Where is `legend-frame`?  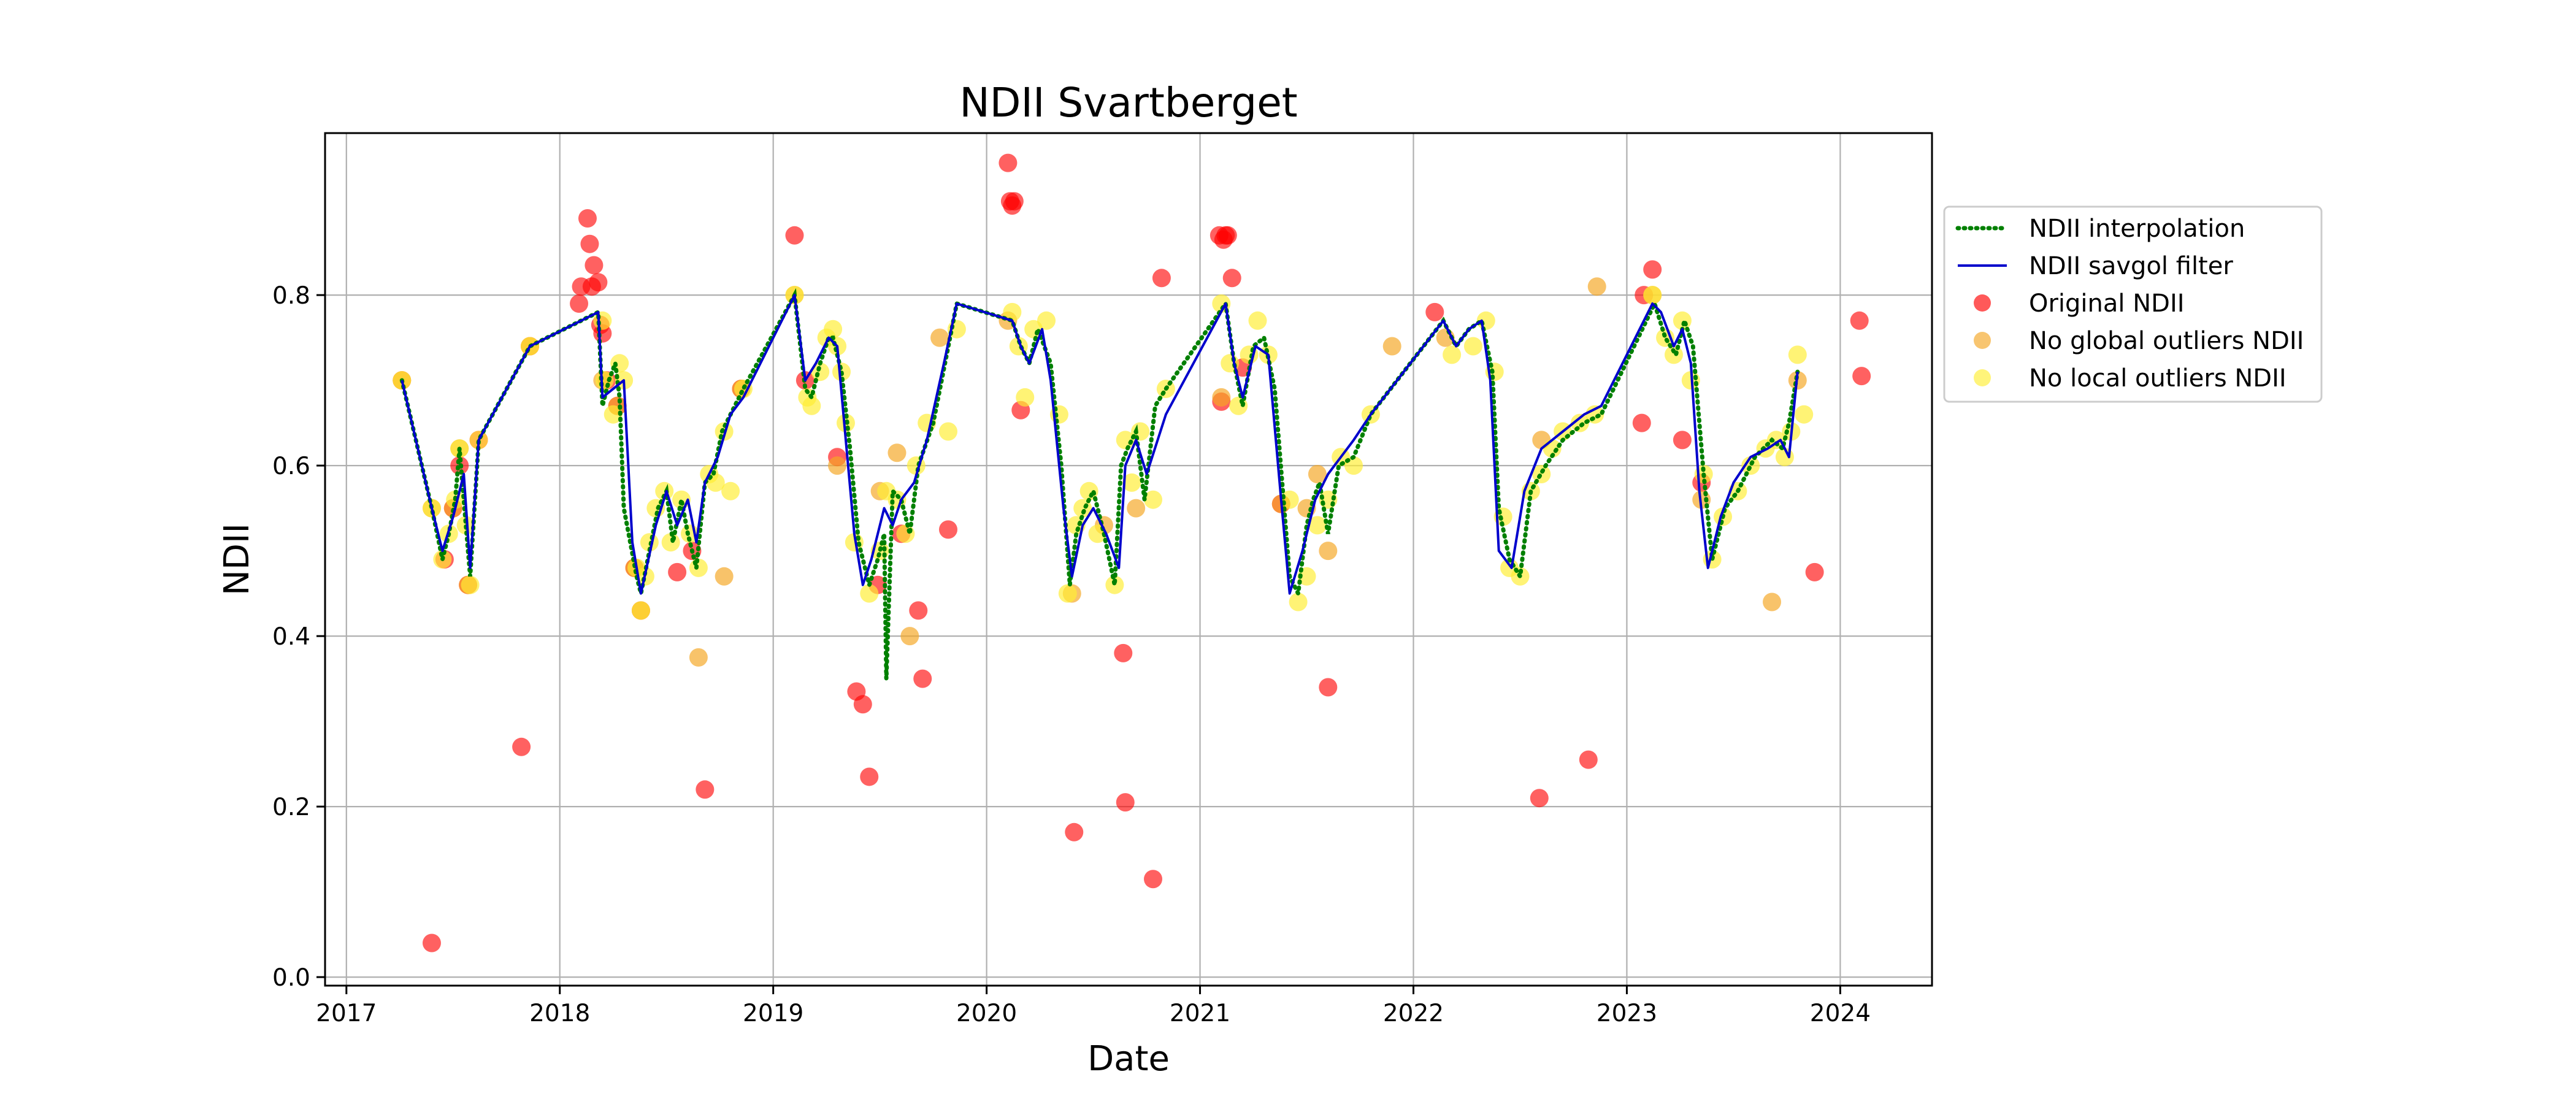
legend-frame is located at coordinates (2133, 304).